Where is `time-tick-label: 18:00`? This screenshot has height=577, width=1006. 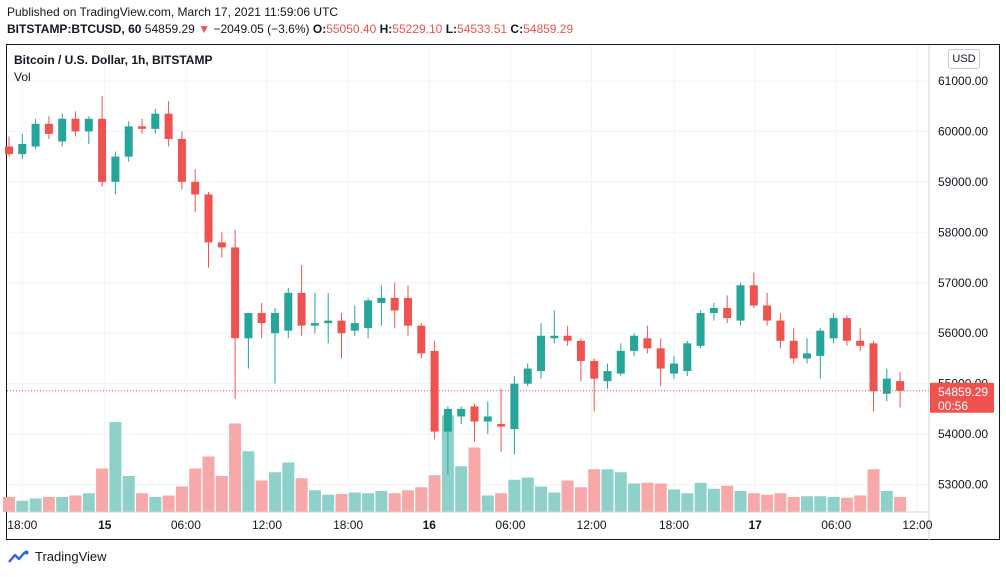
time-tick-label: 18:00 is located at coordinates (348, 525).